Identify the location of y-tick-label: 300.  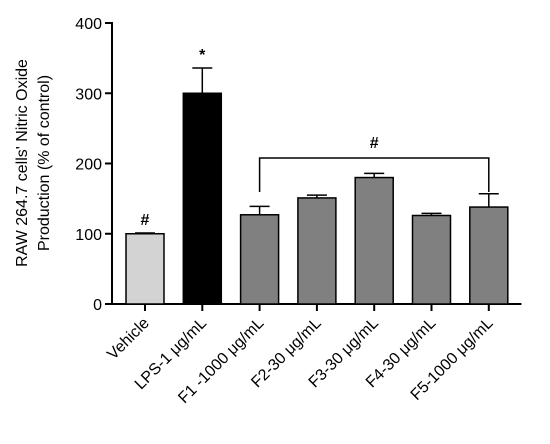
(88, 94).